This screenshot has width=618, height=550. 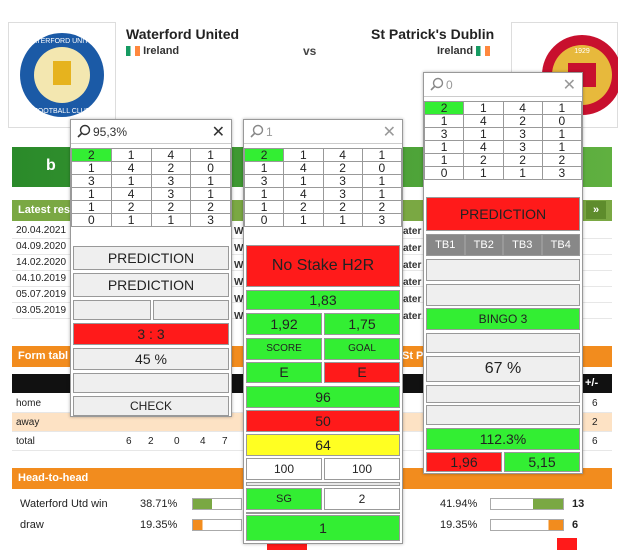 What do you see at coordinates (217, 525) in the screenshot?
I see `h2h-bar` at bounding box center [217, 525].